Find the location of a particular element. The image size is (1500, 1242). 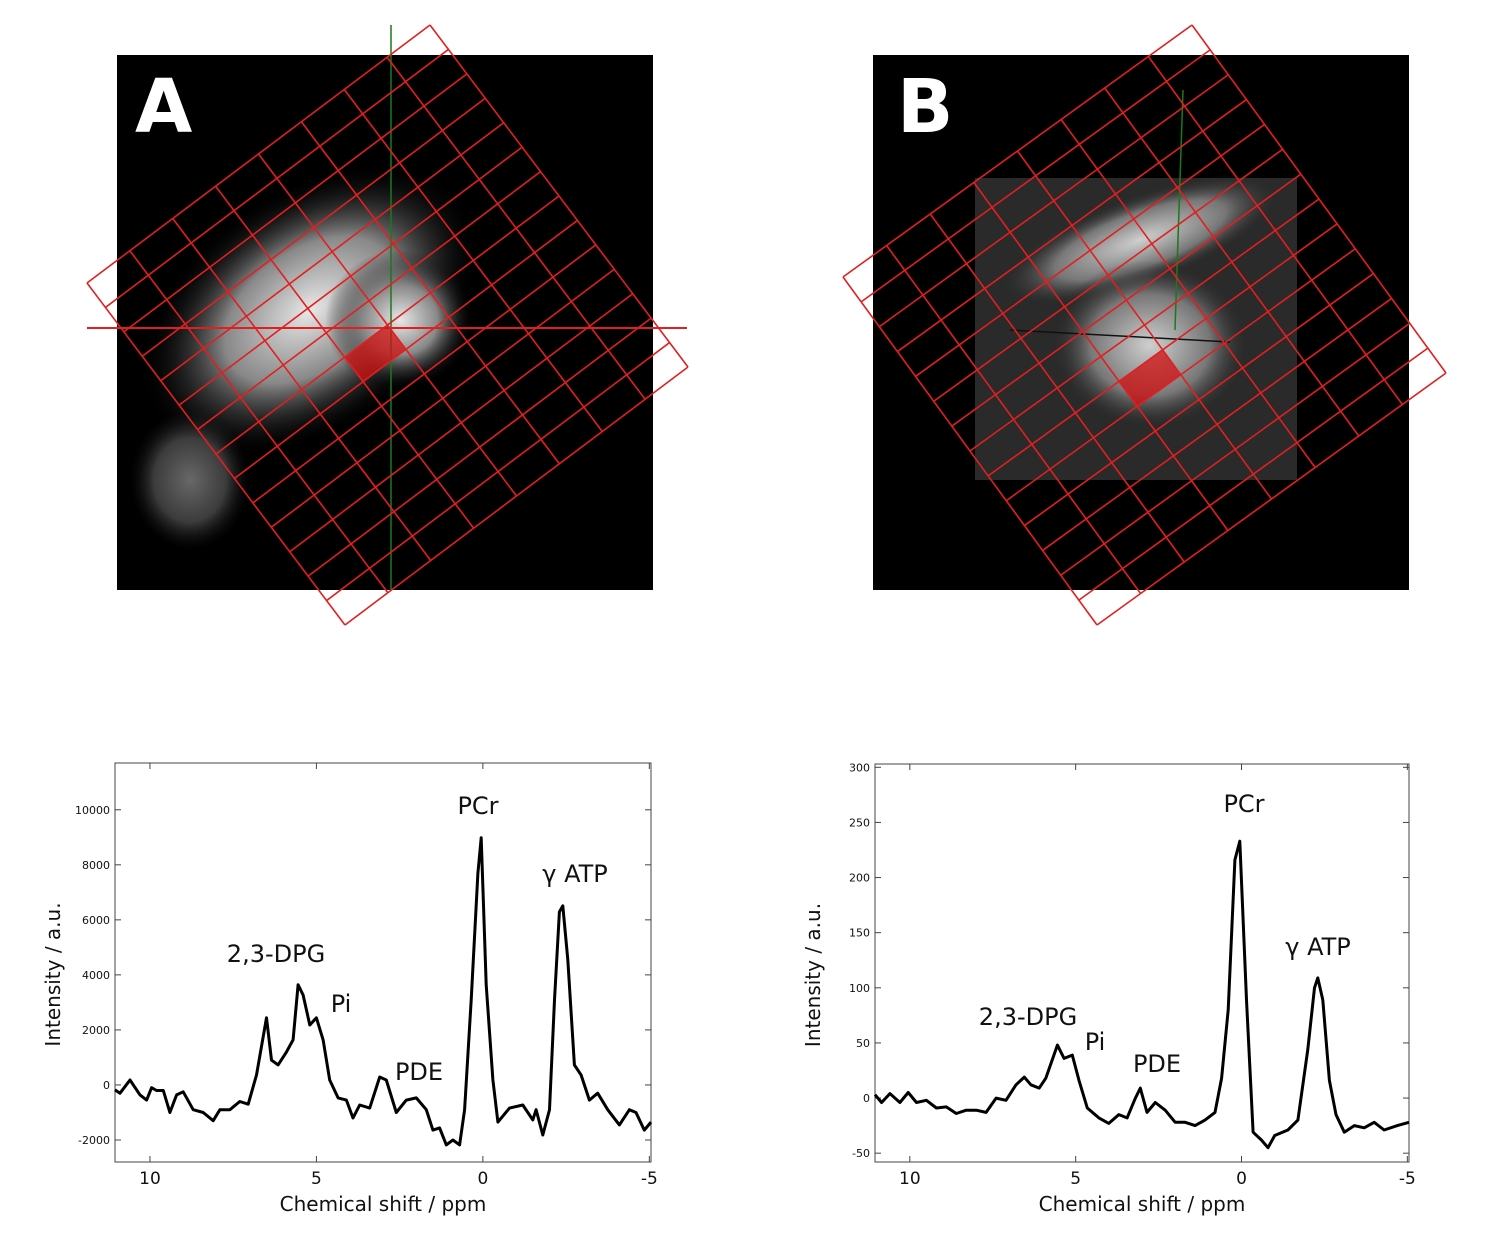

y-tick-label: 2000 is located at coordinates (96, 1030).